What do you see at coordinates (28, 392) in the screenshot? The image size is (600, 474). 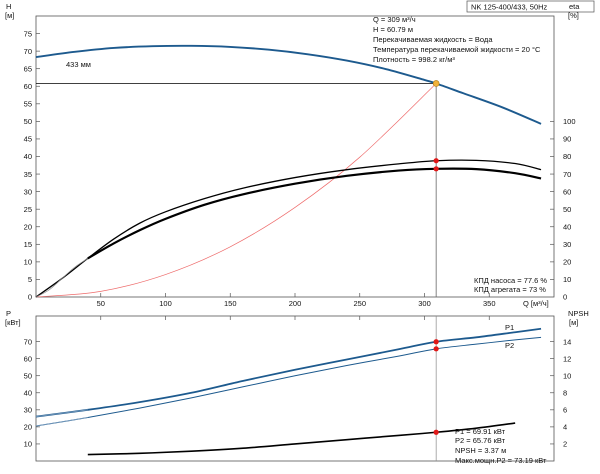 I see `bottom-y-left-tick-label: 40` at bounding box center [28, 392].